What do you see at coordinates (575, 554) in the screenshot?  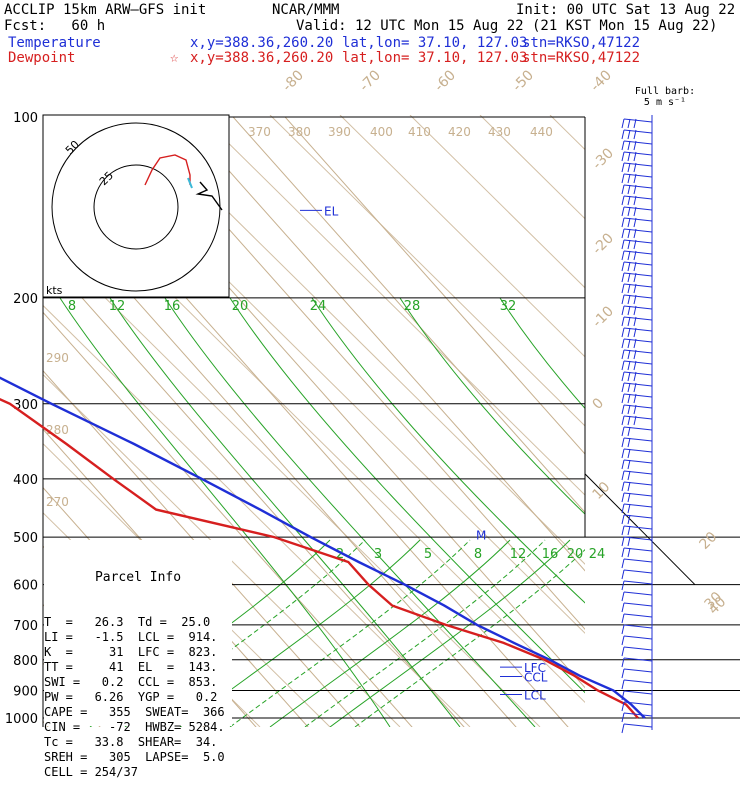 I see `mixing-label: 20` at bounding box center [575, 554].